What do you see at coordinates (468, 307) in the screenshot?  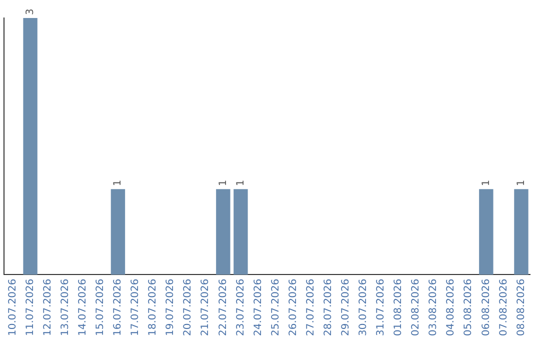 I see `x-tick-label: 05.08.2026` at bounding box center [468, 307].